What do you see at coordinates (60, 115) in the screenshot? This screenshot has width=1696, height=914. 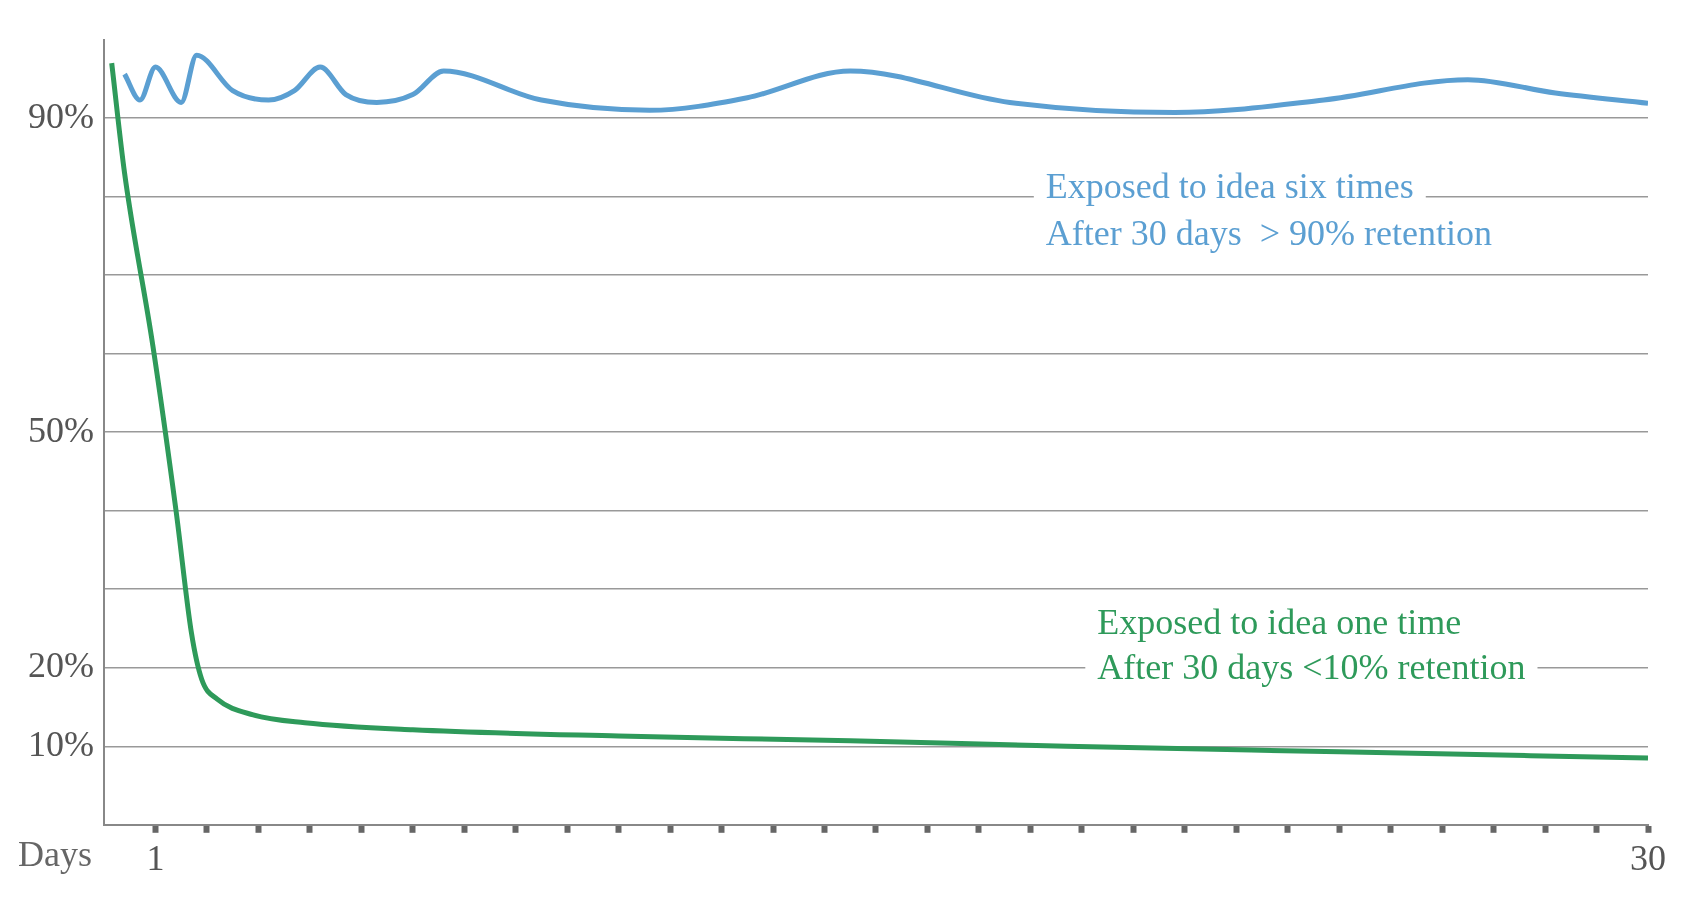 I see `y-tick-label: 90%` at bounding box center [60, 115].